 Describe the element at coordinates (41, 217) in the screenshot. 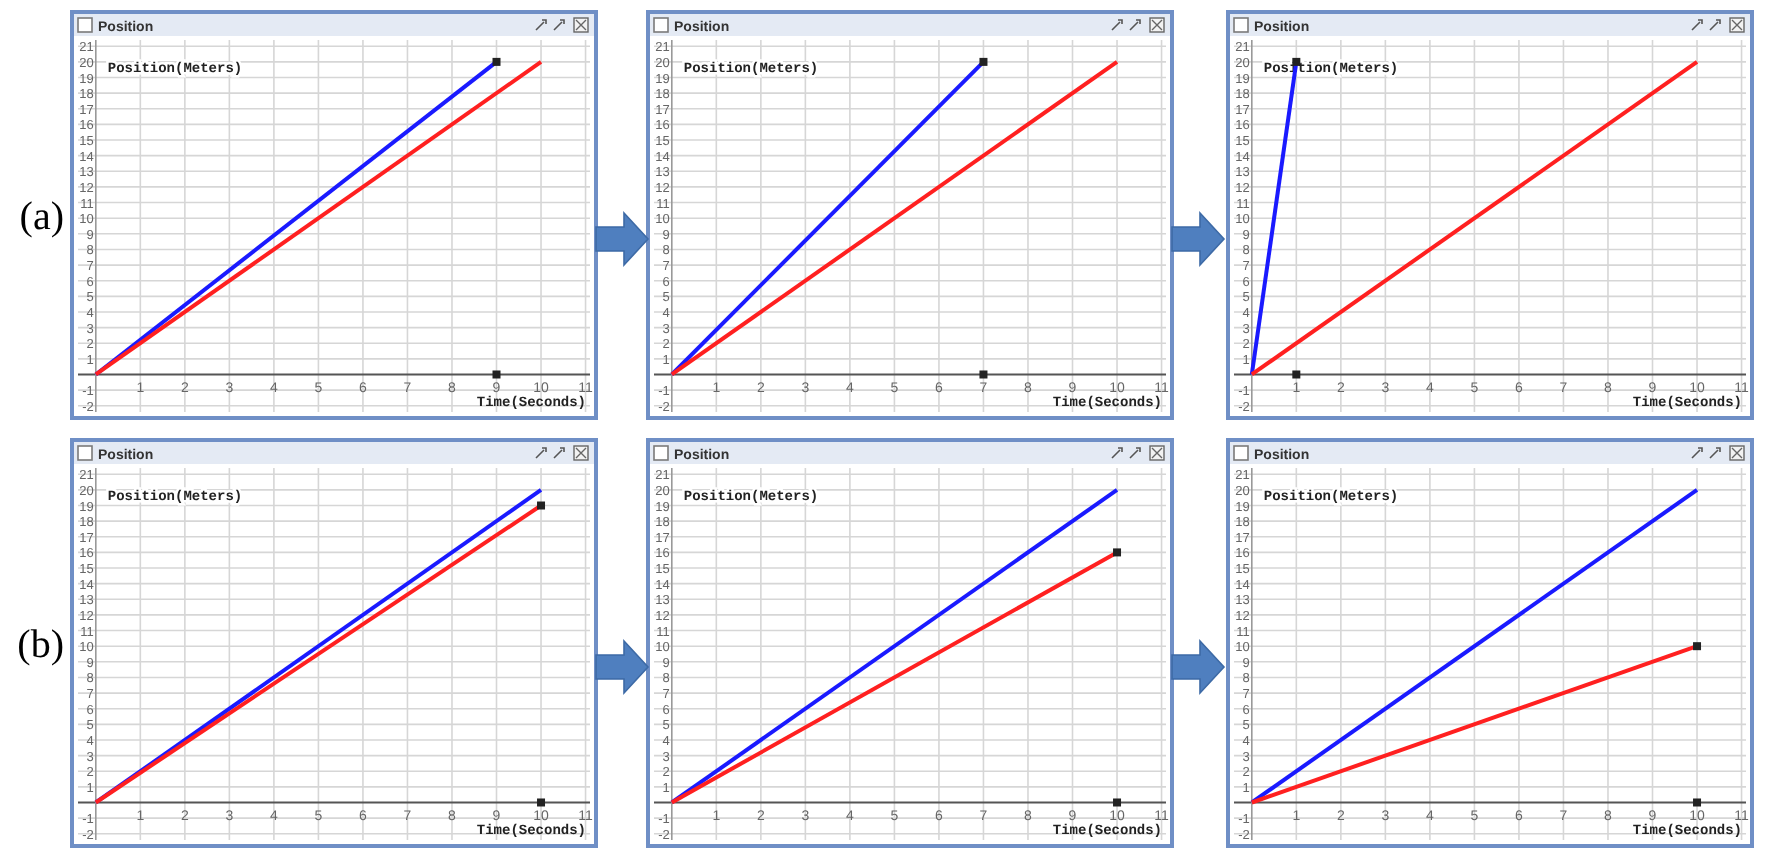

I see `text: (a)` at that location.